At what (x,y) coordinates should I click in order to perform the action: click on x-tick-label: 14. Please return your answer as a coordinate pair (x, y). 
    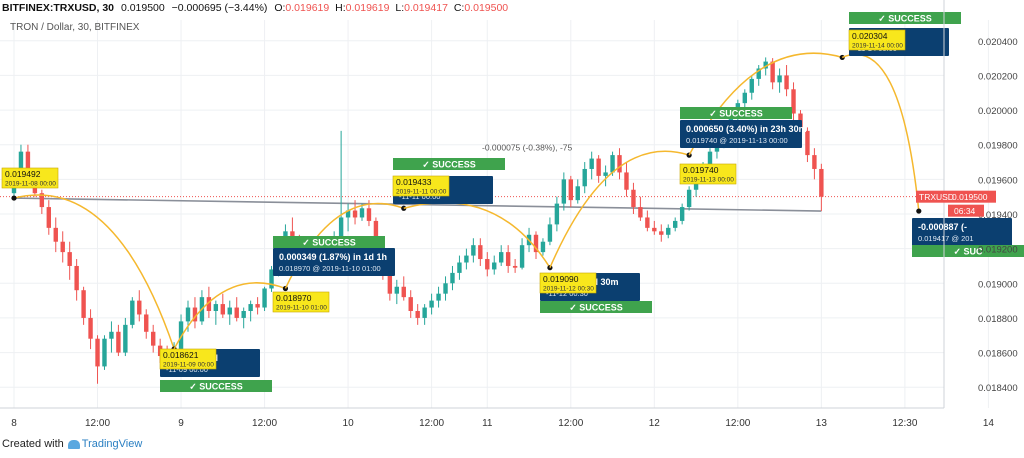
    Looking at the image, I should click on (989, 423).